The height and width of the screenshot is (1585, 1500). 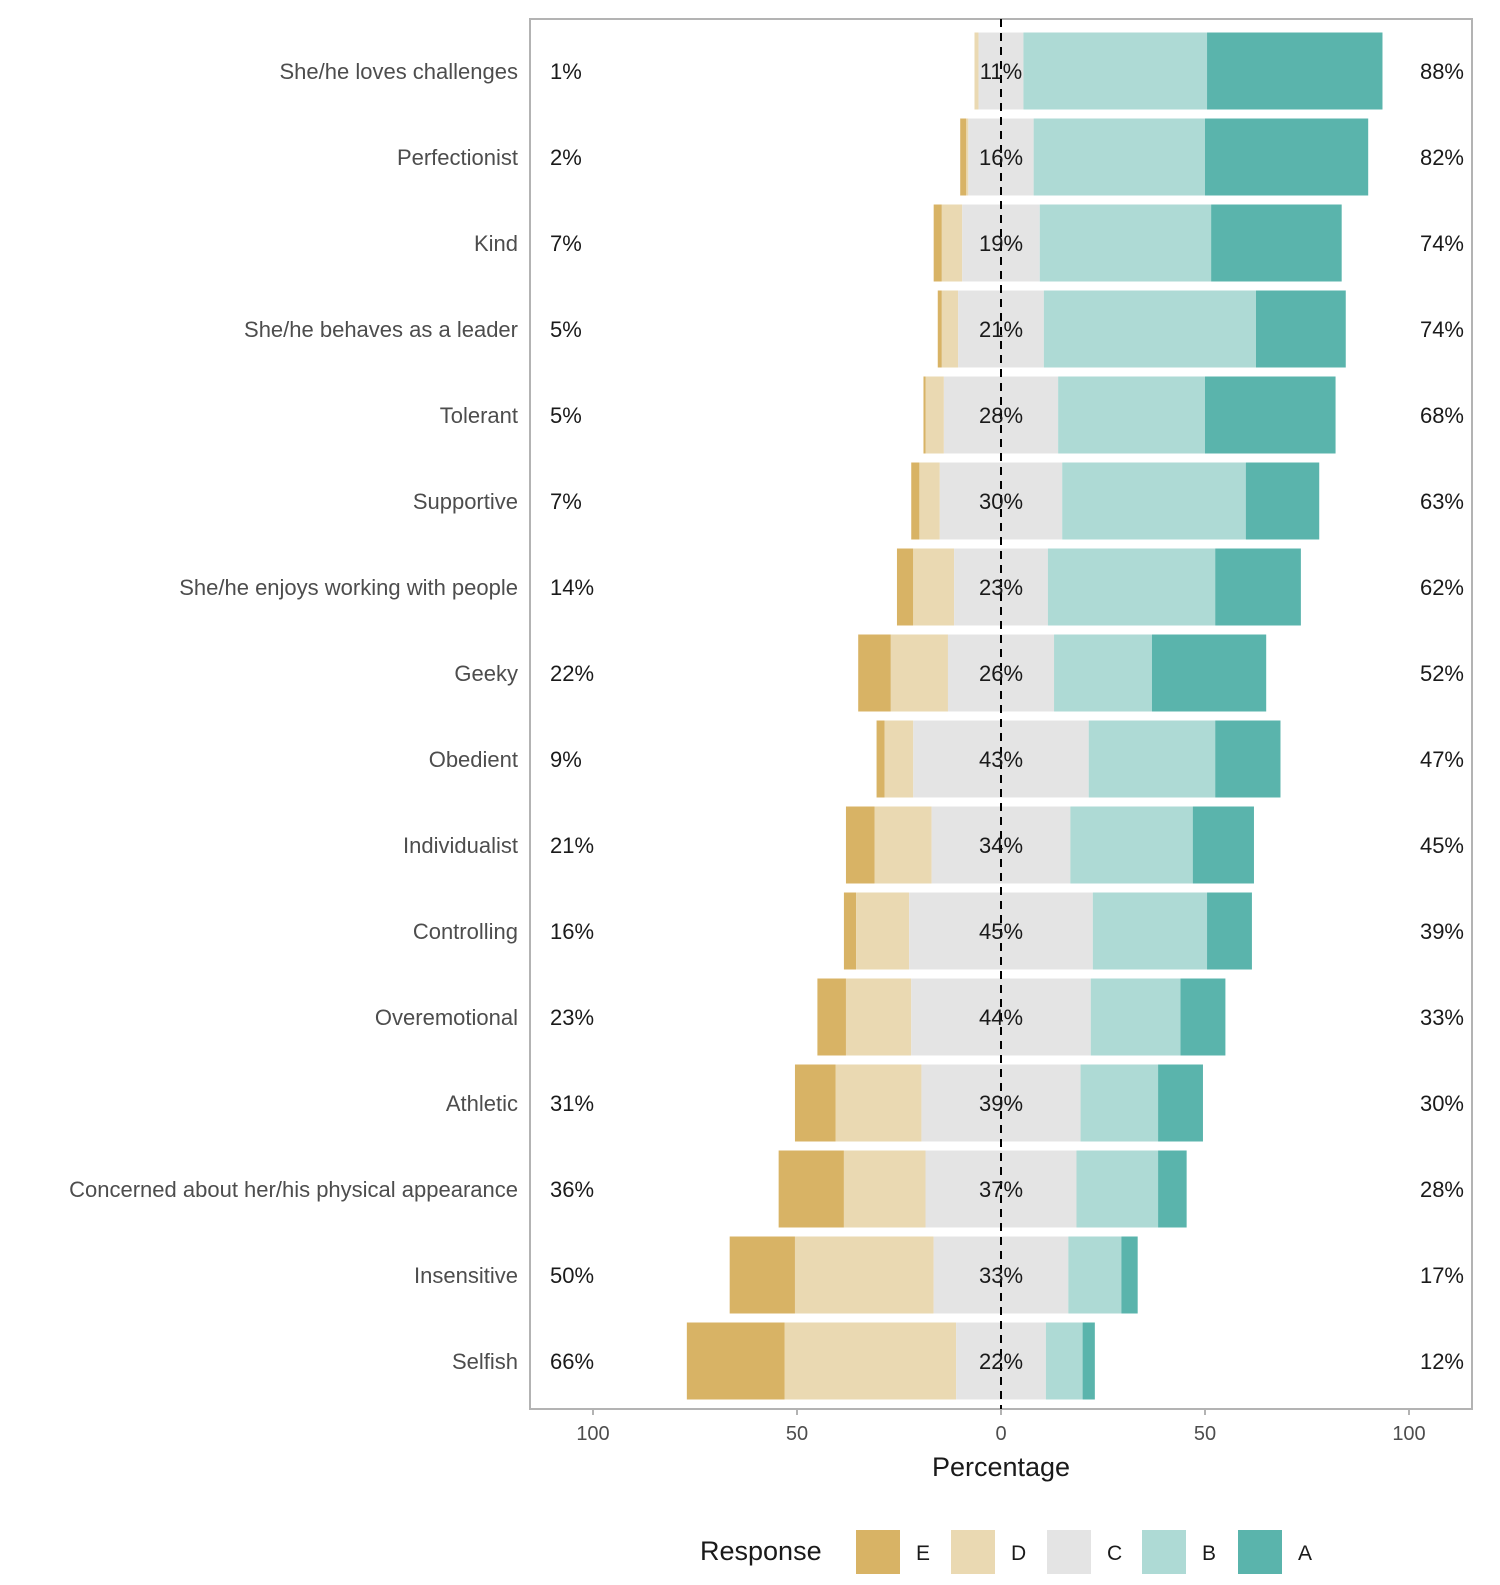 What do you see at coordinates (1442, 71) in the screenshot?
I see `high-percent-label: 88%` at bounding box center [1442, 71].